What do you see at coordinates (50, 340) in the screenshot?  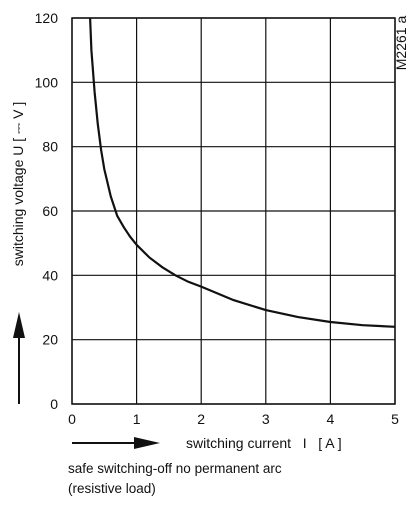 I see `y-tick-label: 20` at bounding box center [50, 340].